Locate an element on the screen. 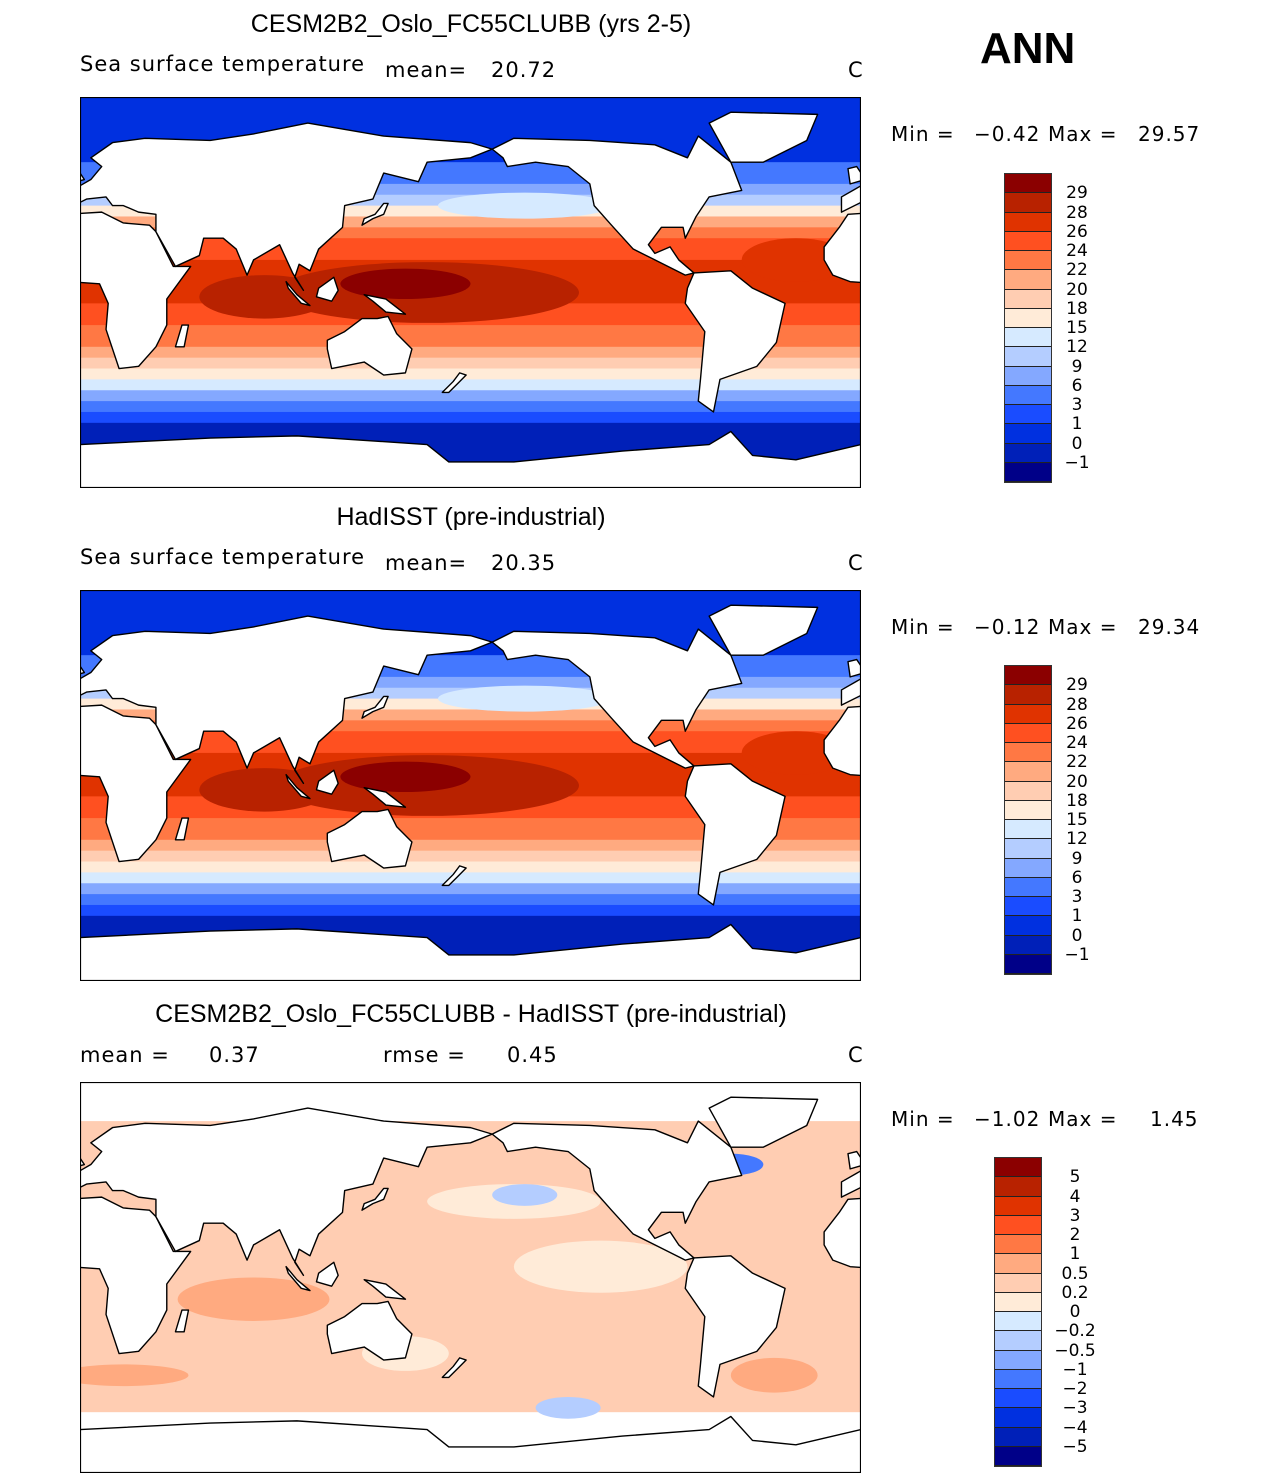 The width and height of the screenshot is (1285, 1480). land-uk is located at coordinates (857, 175).